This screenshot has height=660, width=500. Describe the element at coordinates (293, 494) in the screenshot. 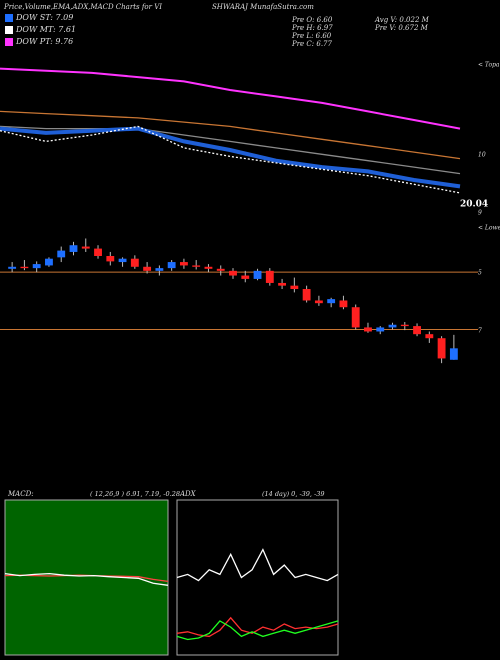

I see `panel-subtitle: (14 day) 0, -39, -39` at that location.